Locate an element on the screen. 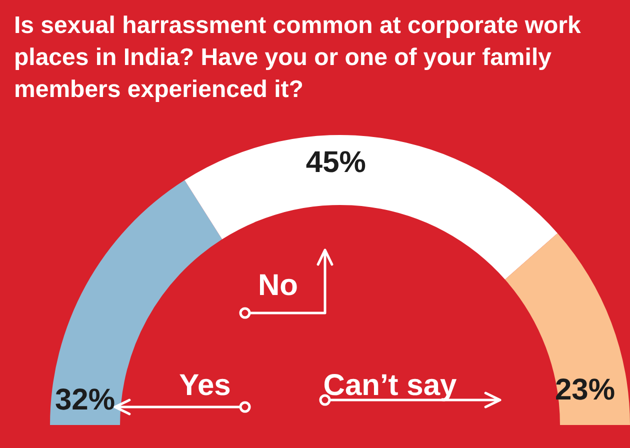 The image size is (630, 448). data-label: 32% is located at coordinates (85, 400).